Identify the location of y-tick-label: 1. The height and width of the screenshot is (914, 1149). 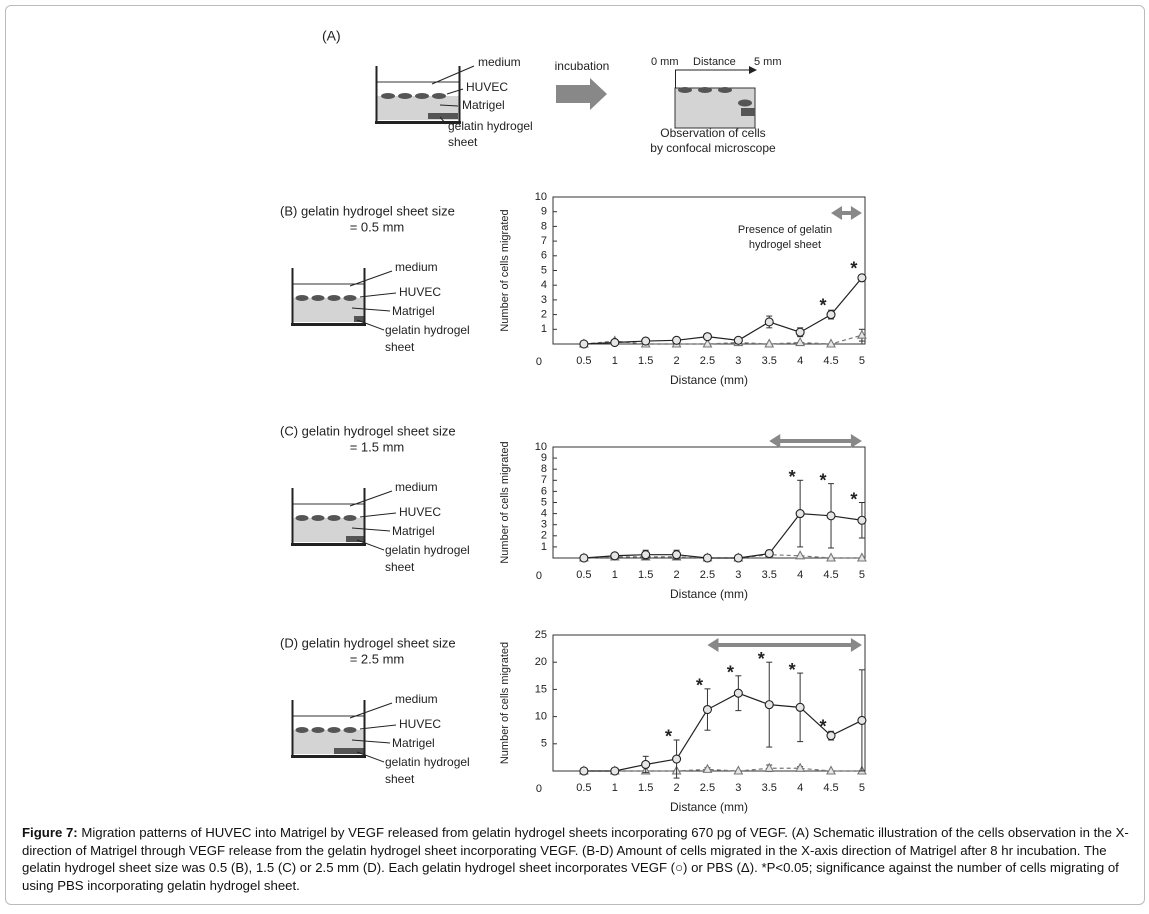
(544, 329).